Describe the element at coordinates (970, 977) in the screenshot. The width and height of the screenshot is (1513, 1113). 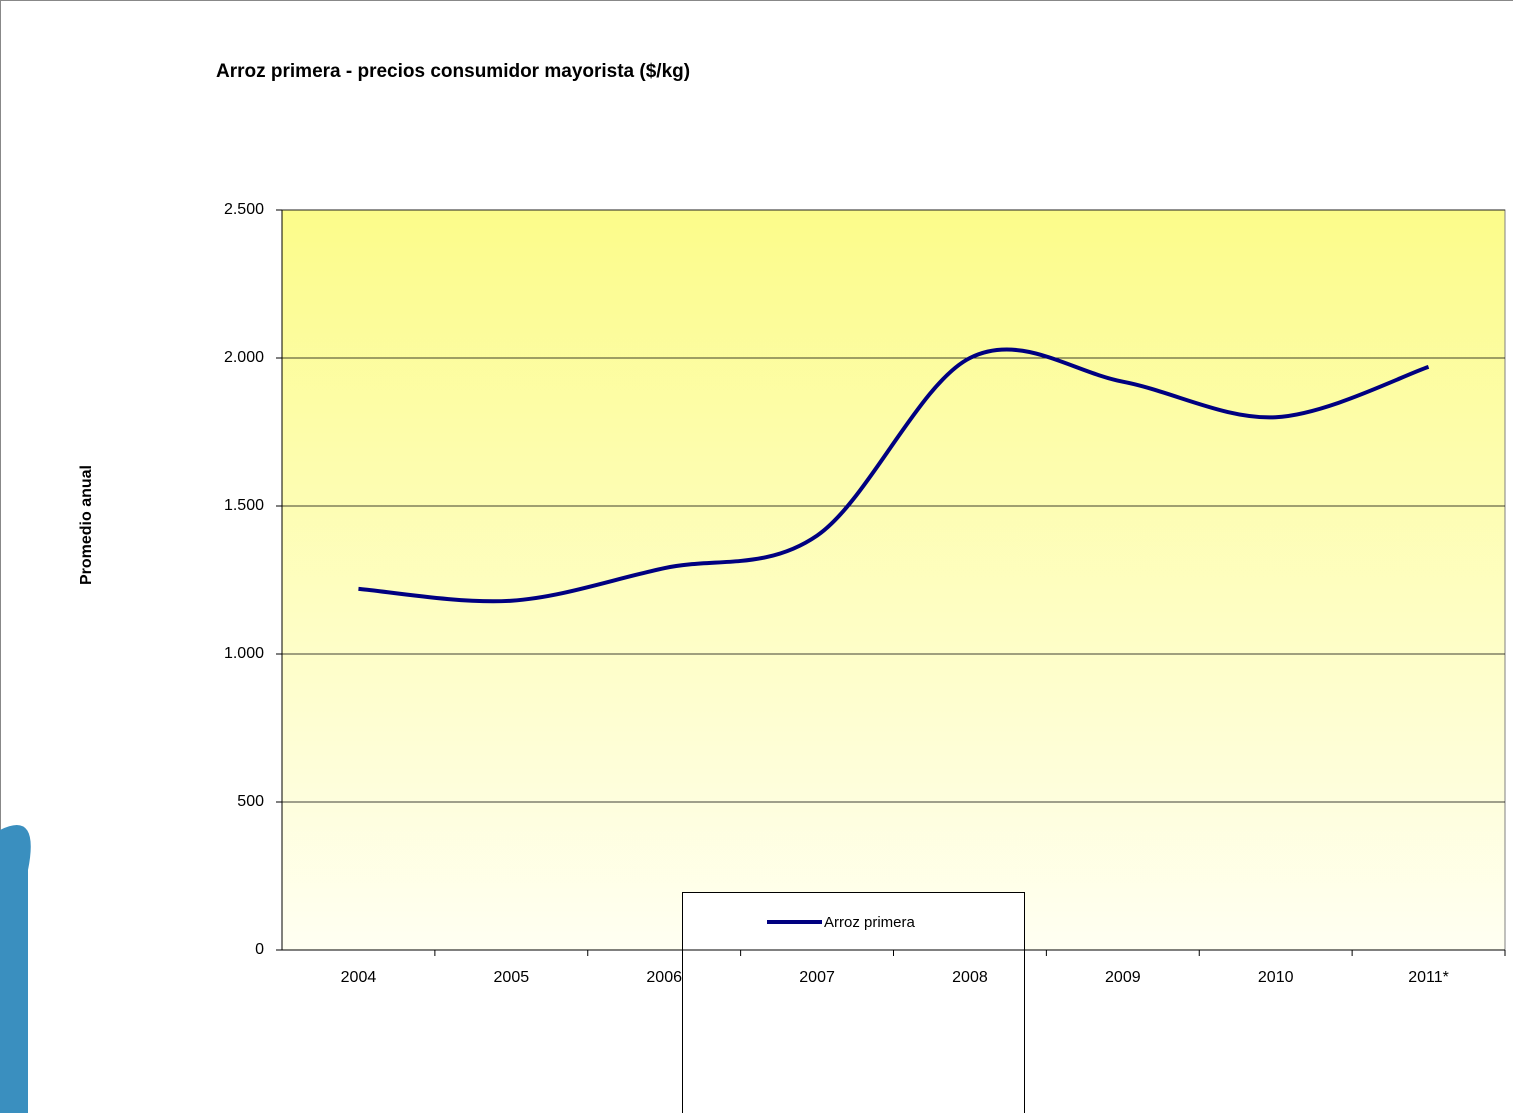
I see `x-tick-label: 2008` at that location.